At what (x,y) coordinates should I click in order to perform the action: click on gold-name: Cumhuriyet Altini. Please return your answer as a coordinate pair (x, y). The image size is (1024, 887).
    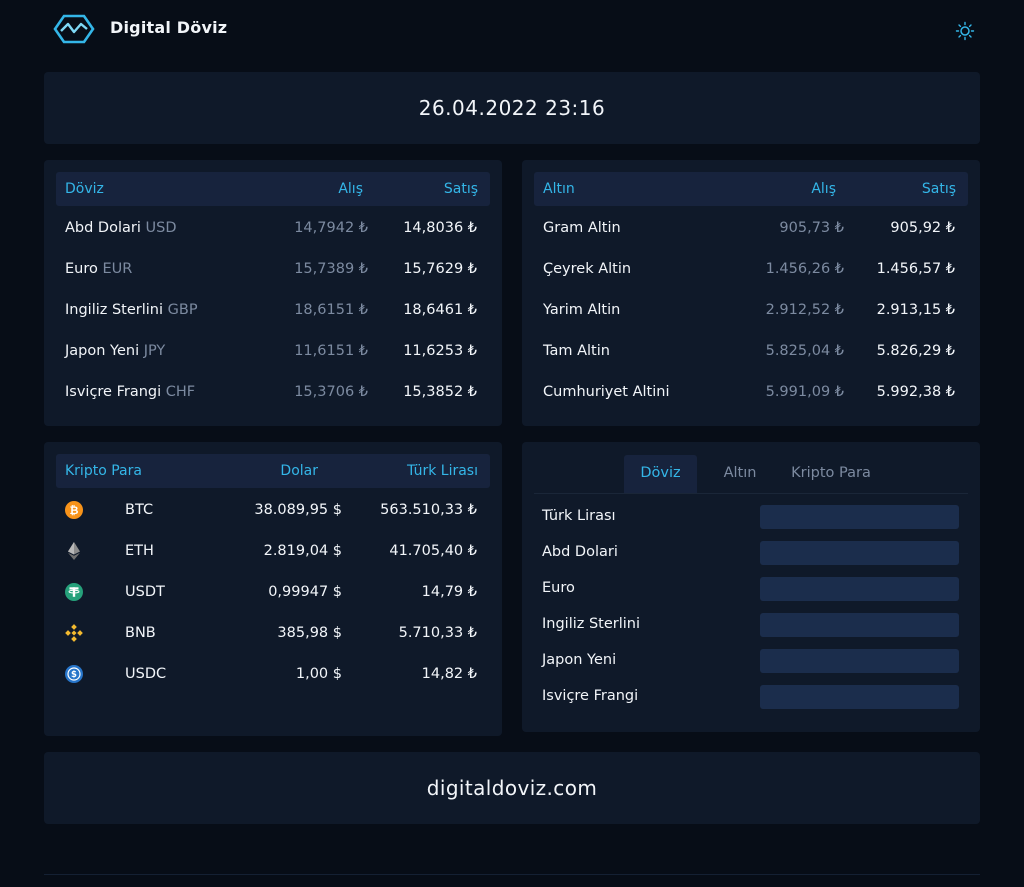
    Looking at the image, I should click on (606, 392).